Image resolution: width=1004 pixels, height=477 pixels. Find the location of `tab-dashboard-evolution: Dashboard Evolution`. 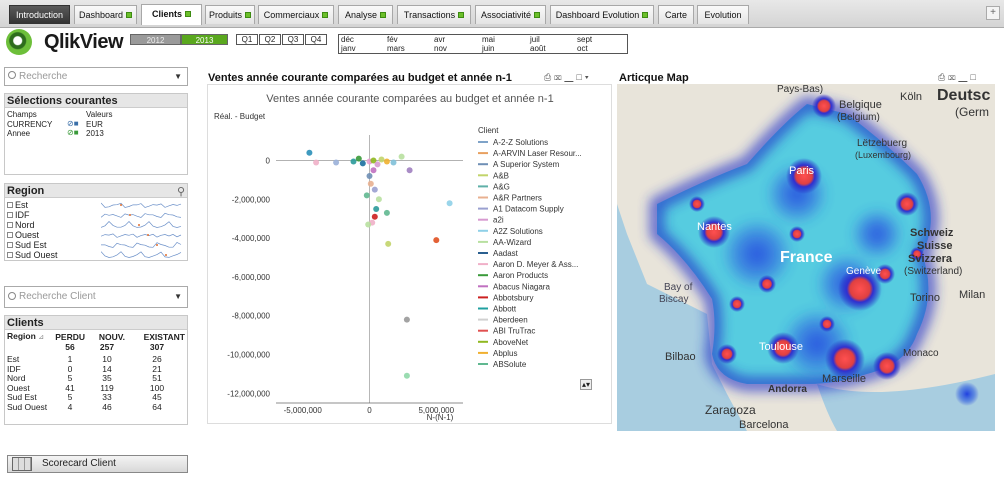

tab-dashboard-evolution: Dashboard Evolution is located at coordinates (602, 14).